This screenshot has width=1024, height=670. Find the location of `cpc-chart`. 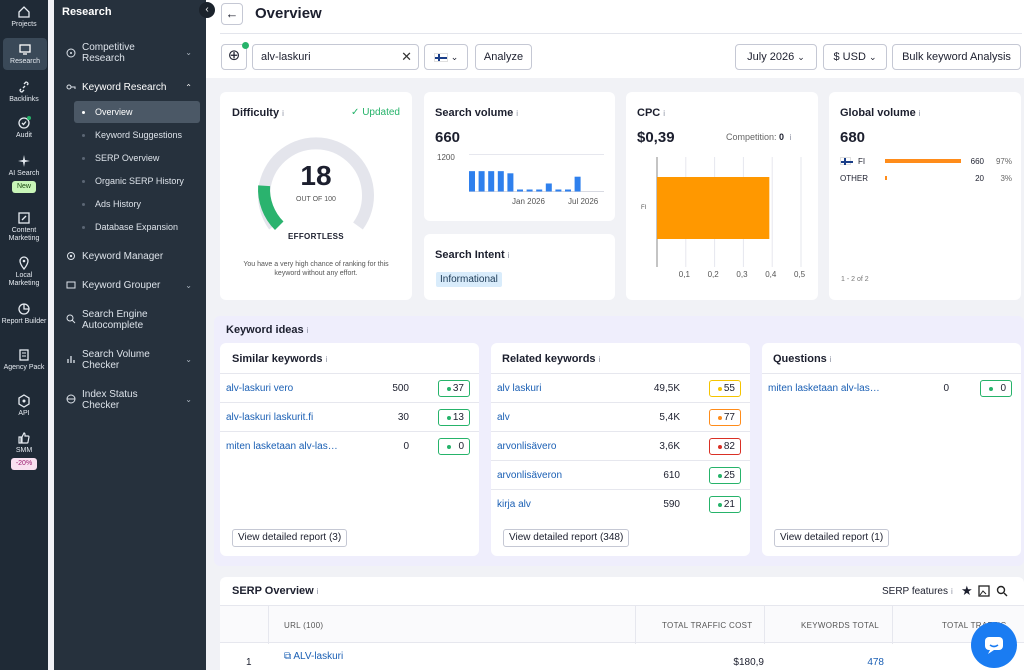

cpc-chart is located at coordinates (729, 212).